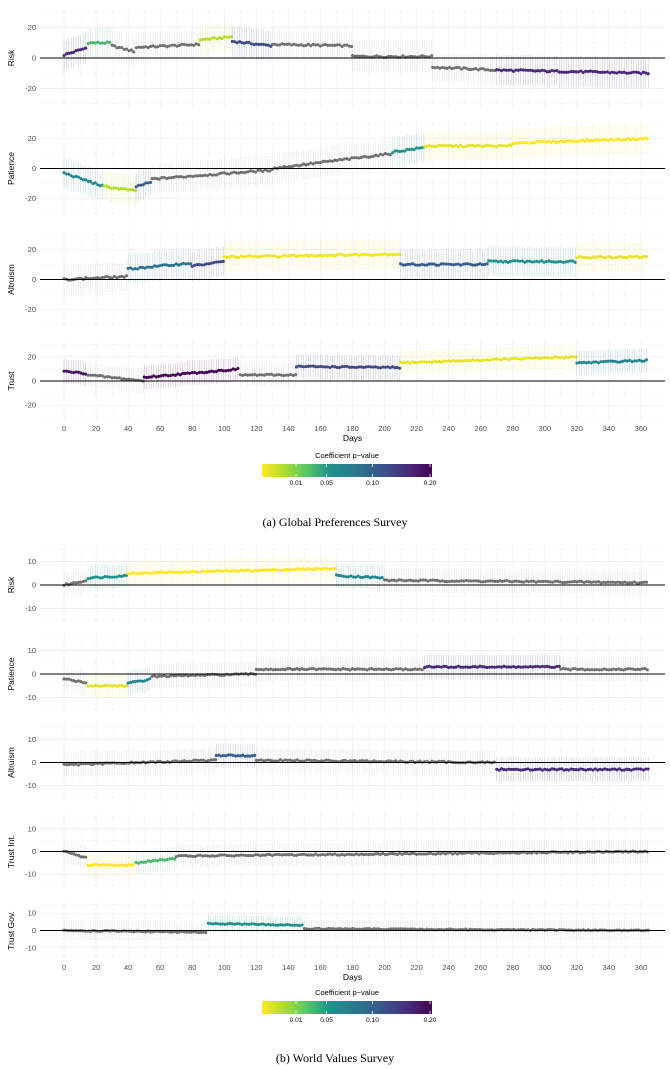 The image size is (670, 1070). I want to click on x-tick-label: 200, so click(384, 967).